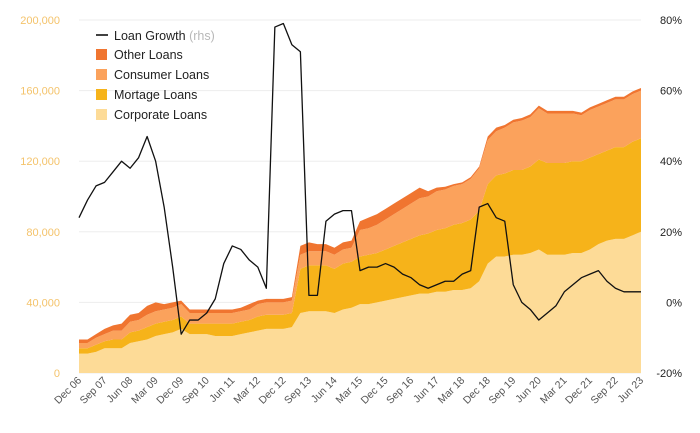 The height and width of the screenshot is (433, 700). I want to click on legend-item-corporate-loans: Corporate Loans, so click(151, 115).